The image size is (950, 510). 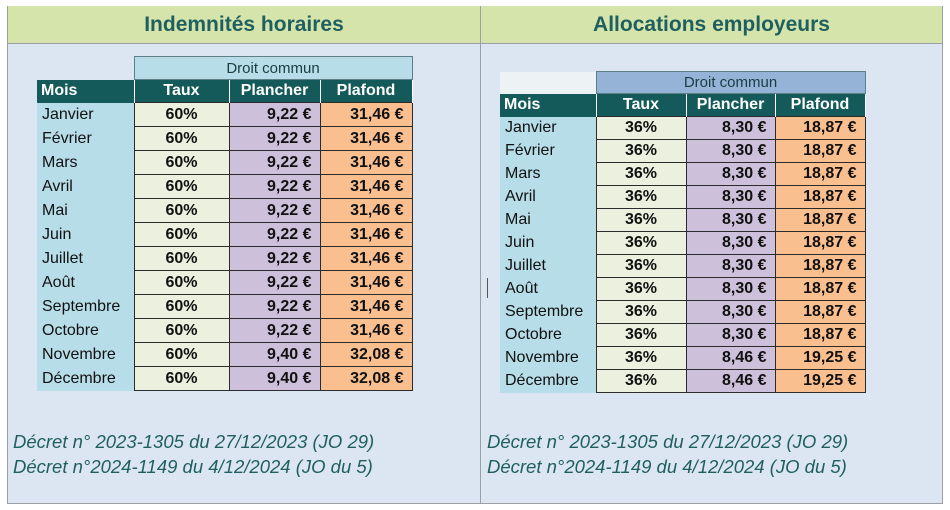 I want to click on table-row: Avril 36% 8,30 €18,87 €, so click(x=683, y=197).